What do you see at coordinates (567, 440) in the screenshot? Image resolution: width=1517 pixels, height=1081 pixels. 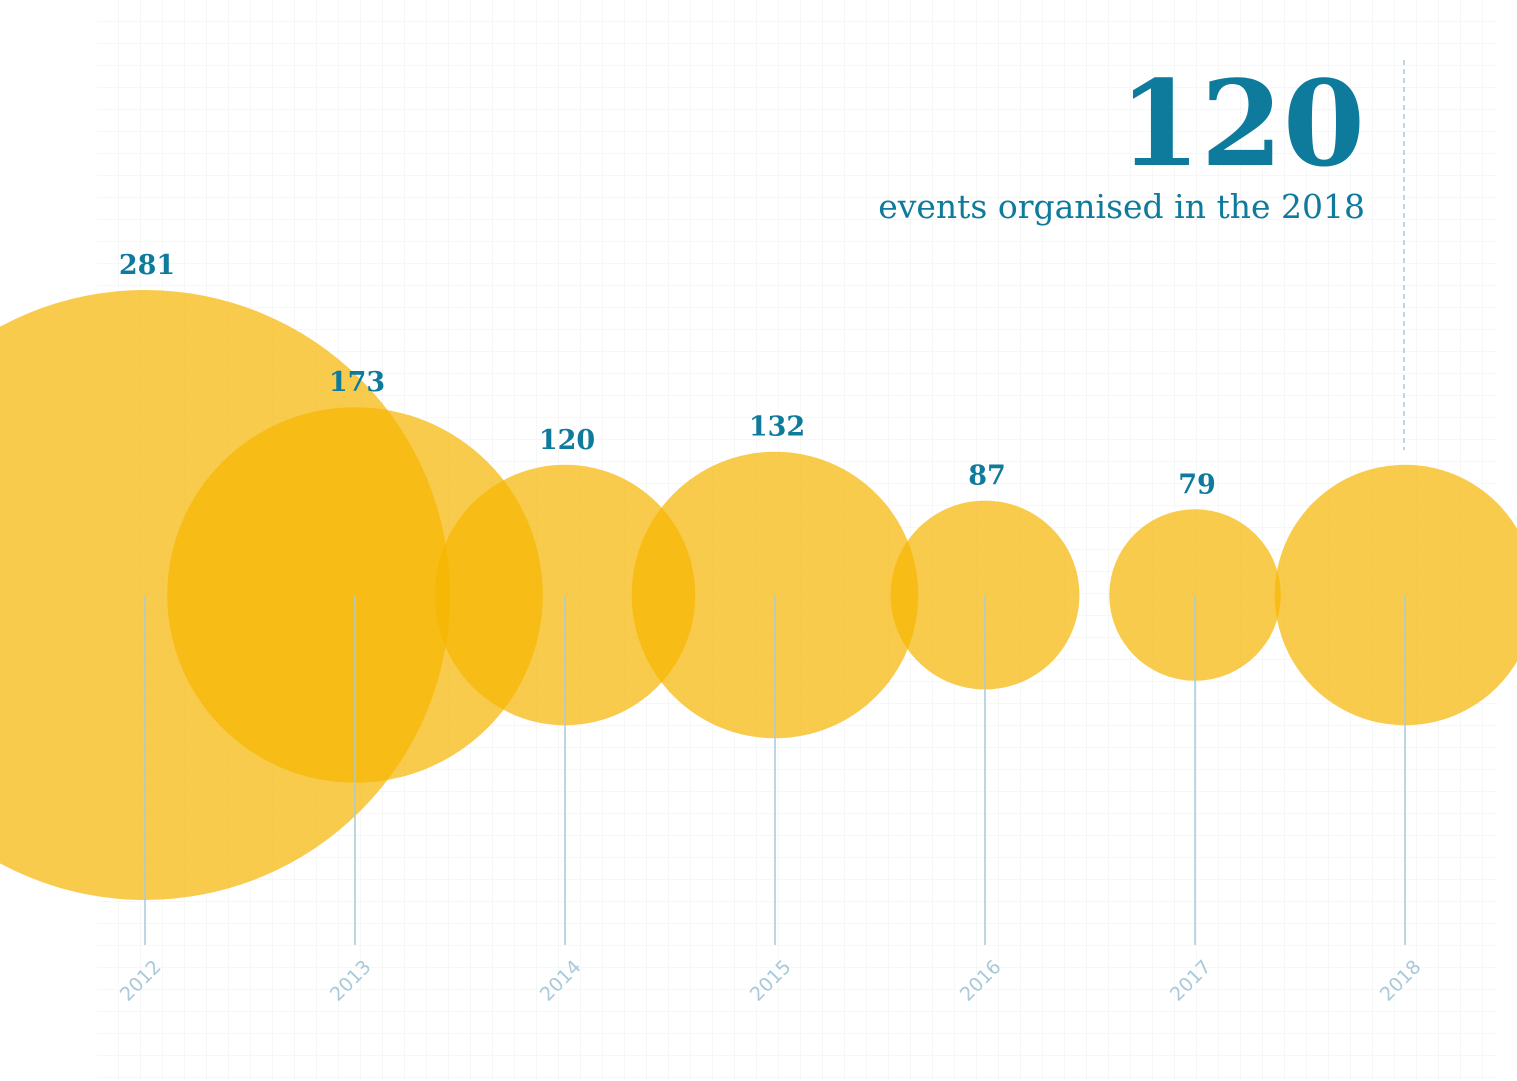 I see `value-label: 120` at bounding box center [567, 440].